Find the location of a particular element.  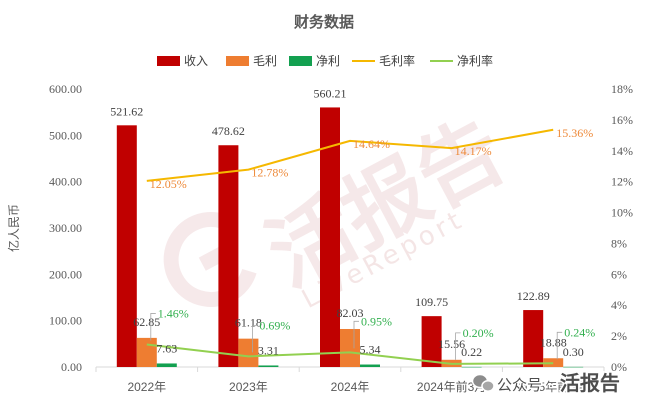

wechat-icon is located at coordinates (483, 382).